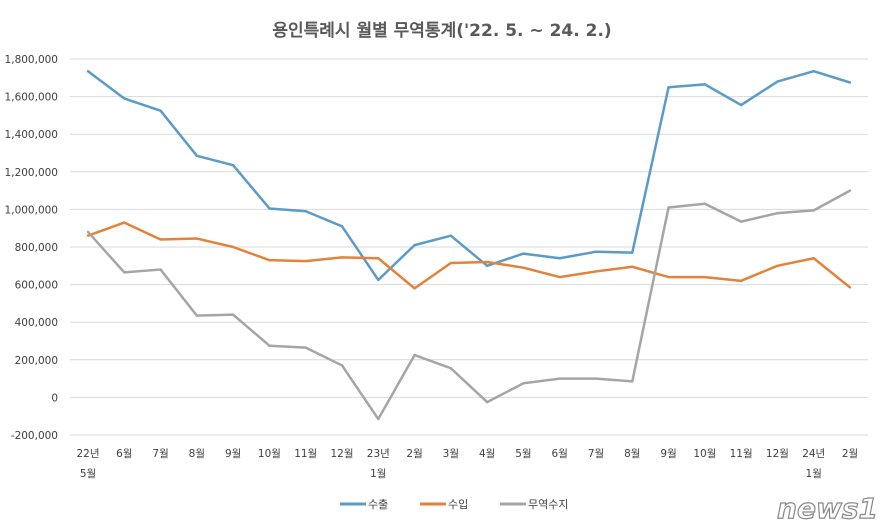 The height and width of the screenshot is (523, 884). I want to click on x-tick-label: 1월, so click(814, 474).